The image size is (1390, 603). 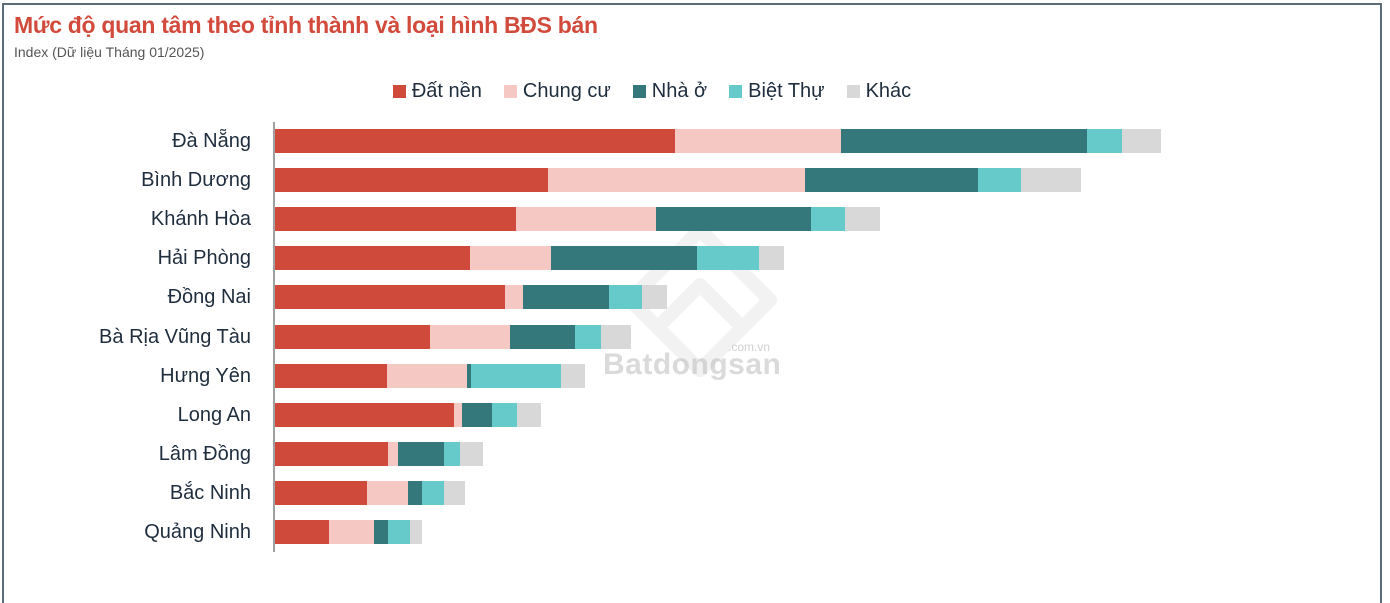 What do you see at coordinates (695, 532) in the screenshot?
I see `bar-row: Quảng Ninh` at bounding box center [695, 532].